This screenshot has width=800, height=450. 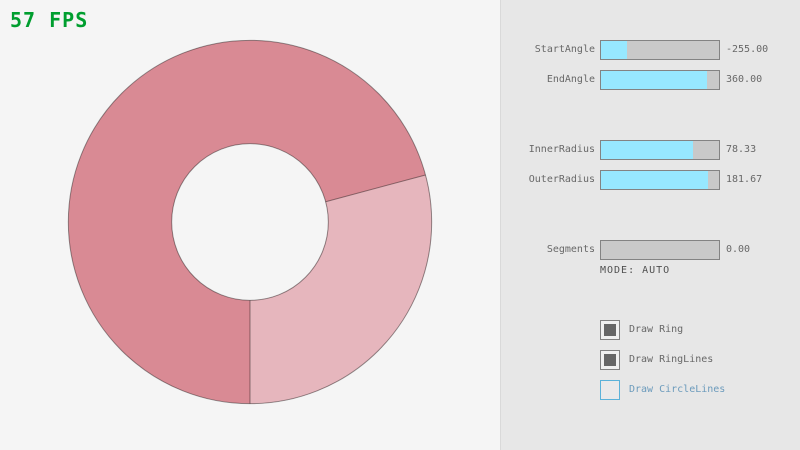 I want to click on slider-value-innerradius: 78.33, so click(x=741, y=149).